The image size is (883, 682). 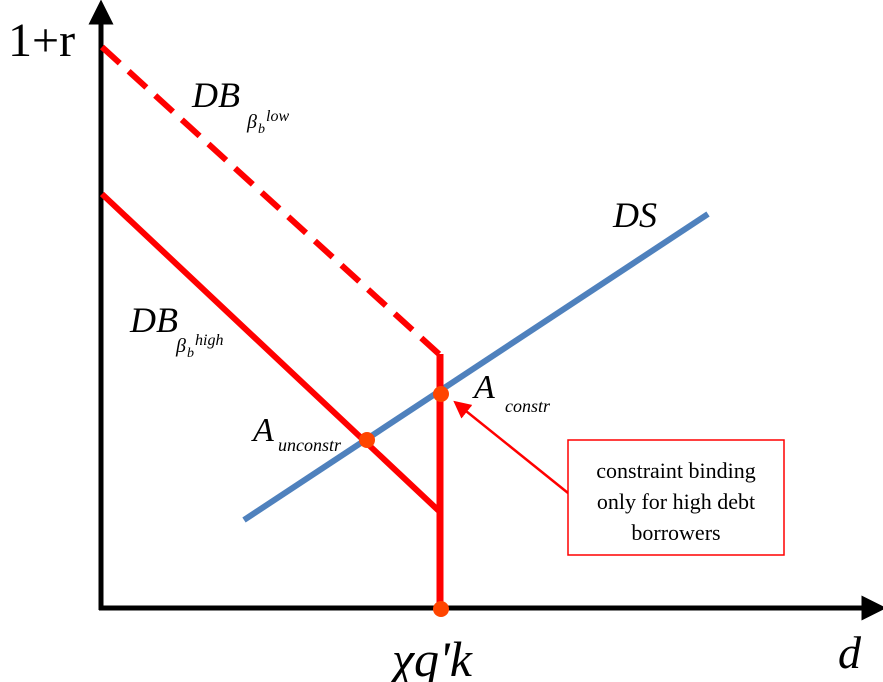 I want to click on annotation-arrow, so click(x=513, y=449).